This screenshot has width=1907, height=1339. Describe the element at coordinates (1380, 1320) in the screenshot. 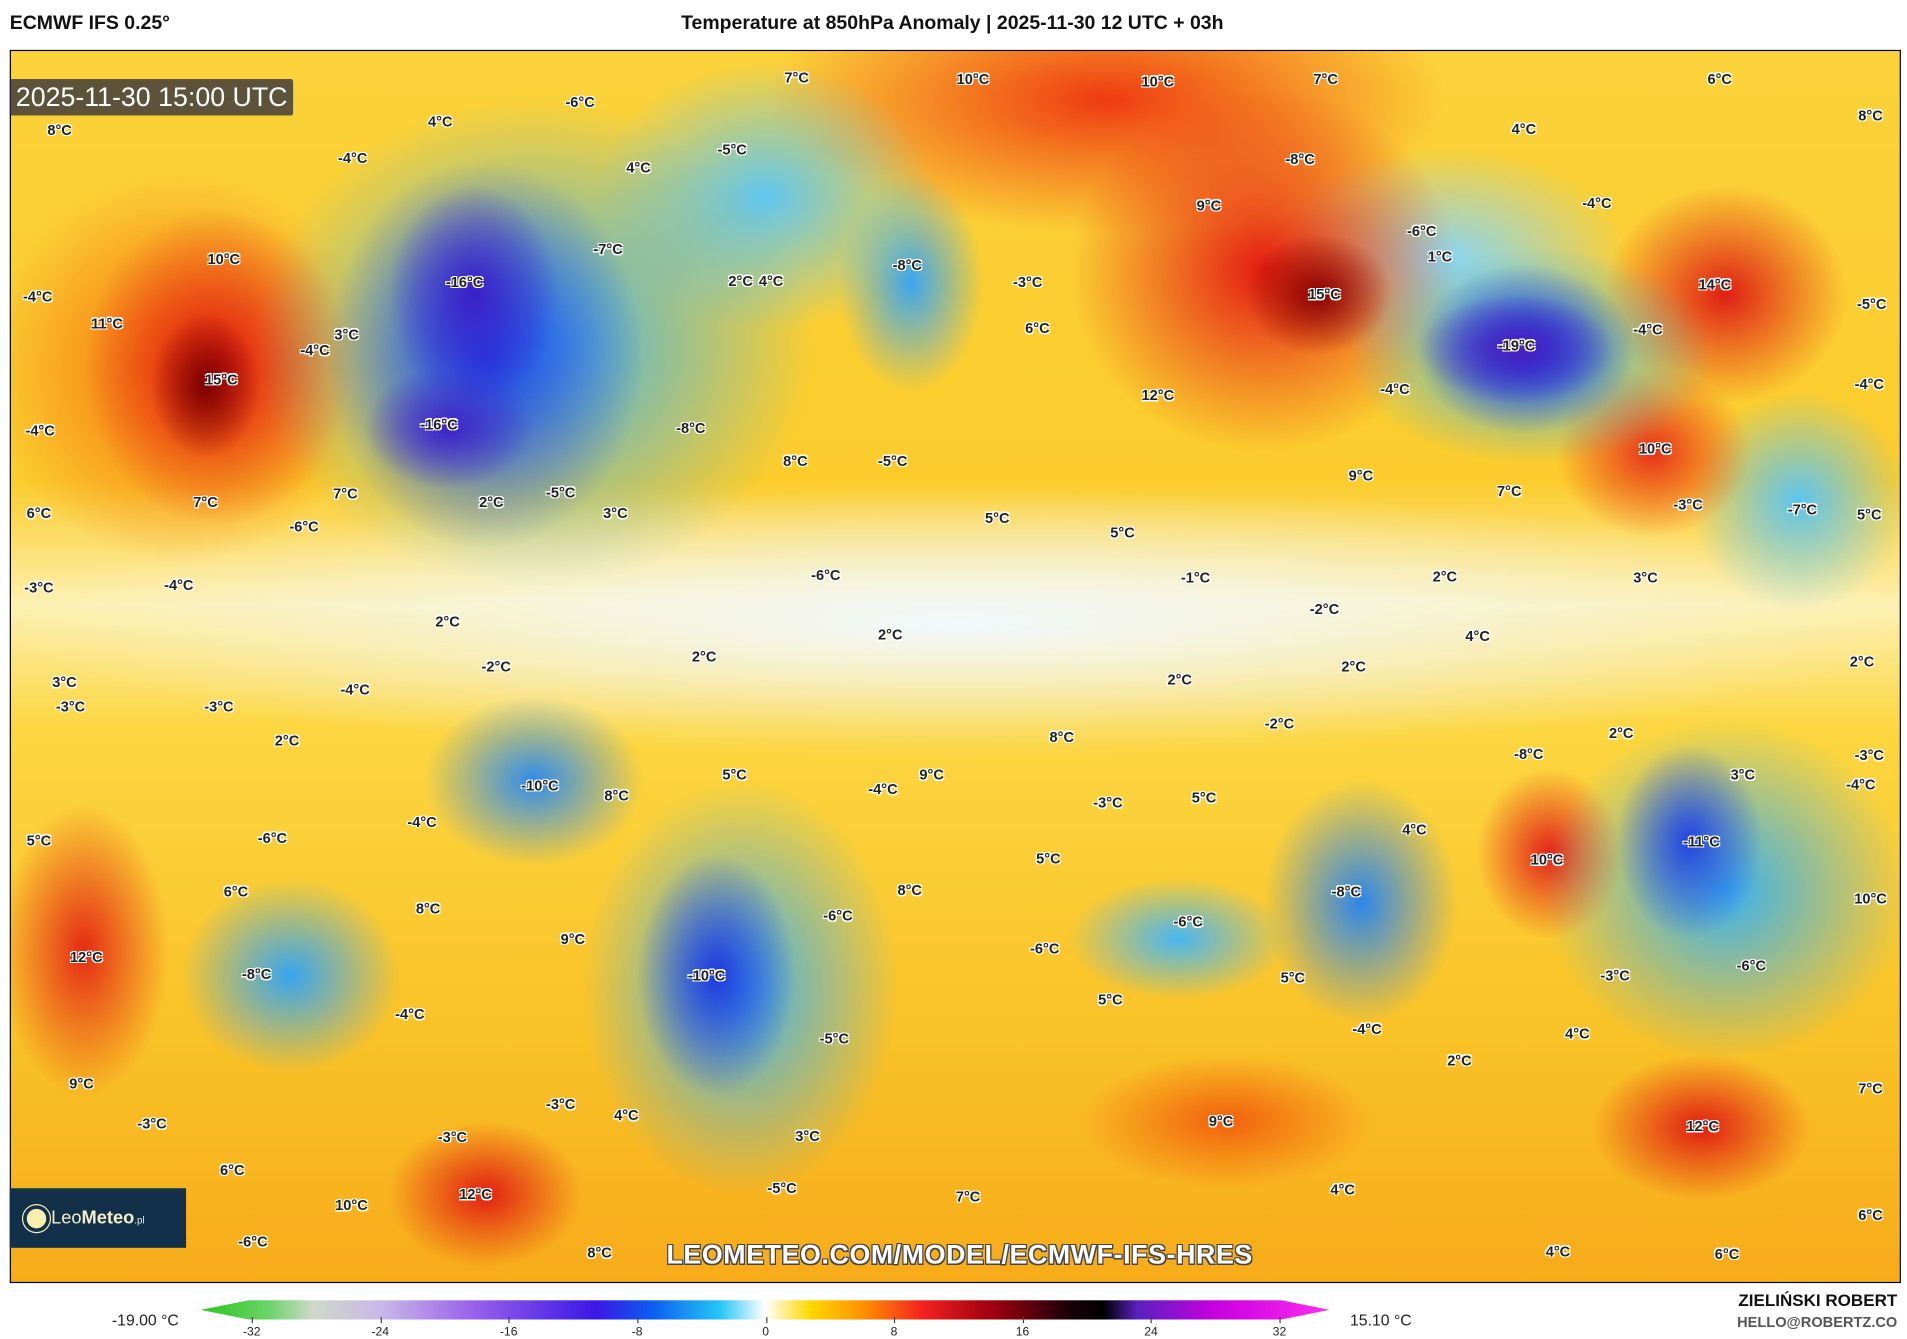

I see `colorbar-max-label: 15.10 °C` at that location.